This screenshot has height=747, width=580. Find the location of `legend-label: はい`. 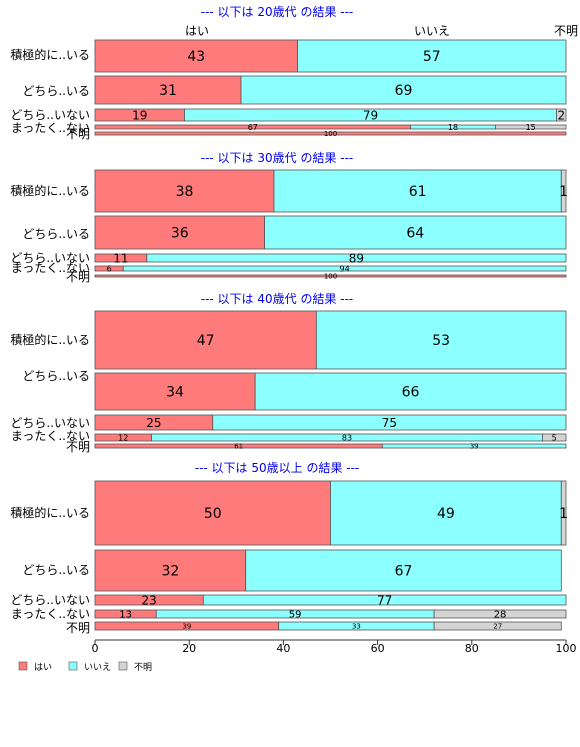

legend-label: はい is located at coordinates (43, 667).